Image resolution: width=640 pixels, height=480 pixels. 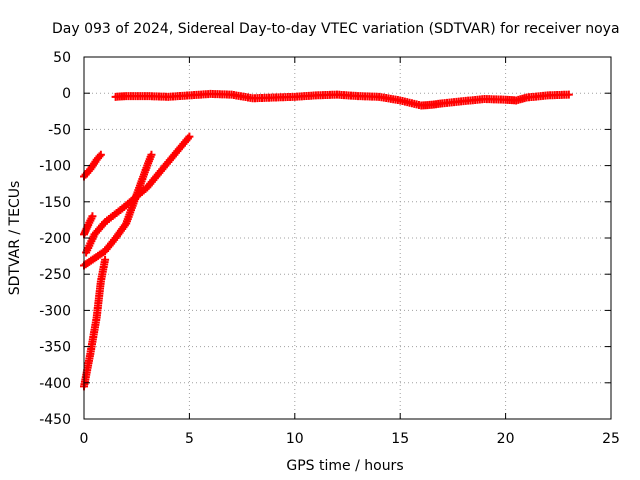 What do you see at coordinates (92, 165) in the screenshot?
I see `series-arc-a` at bounding box center [92, 165].